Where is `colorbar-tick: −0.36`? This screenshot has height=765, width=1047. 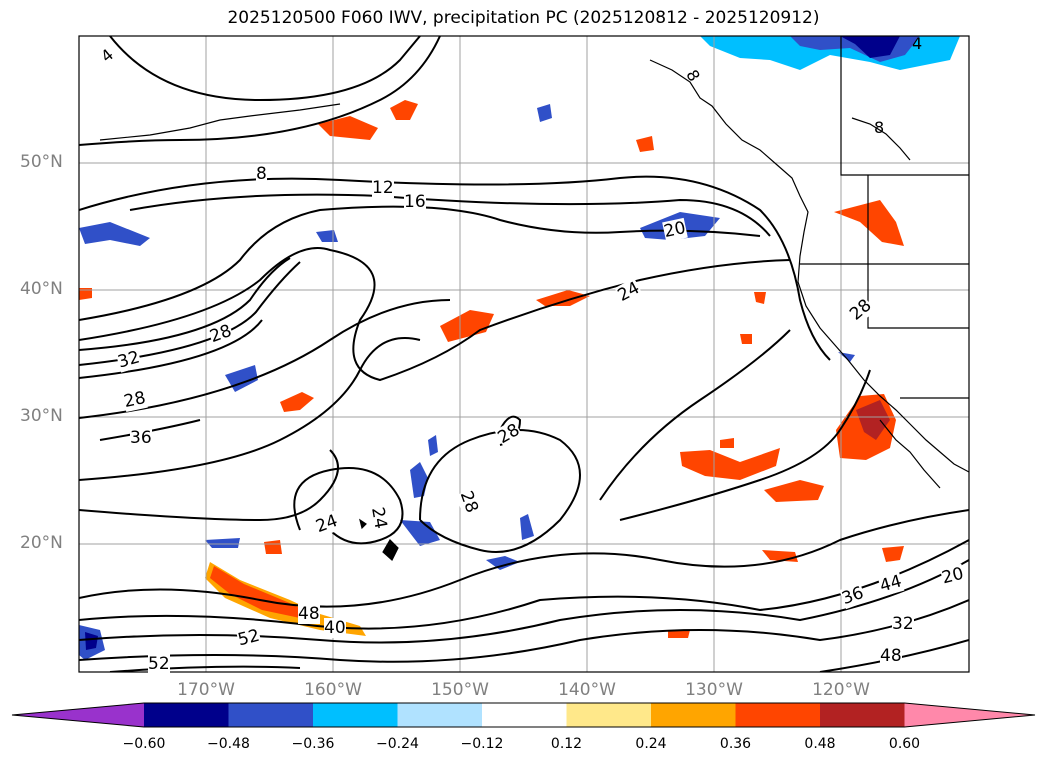
colorbar-tick: −0.36 is located at coordinates (313, 744).